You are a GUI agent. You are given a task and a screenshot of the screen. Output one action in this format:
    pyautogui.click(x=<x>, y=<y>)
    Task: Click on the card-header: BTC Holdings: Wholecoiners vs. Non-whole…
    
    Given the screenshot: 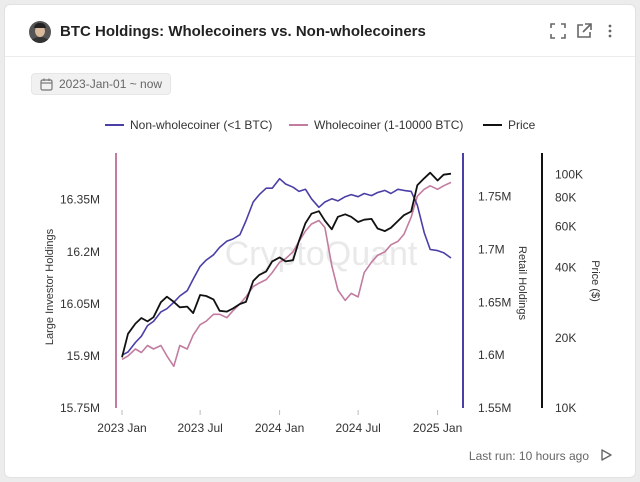 What is the action you would take?
    pyautogui.click(x=320, y=31)
    